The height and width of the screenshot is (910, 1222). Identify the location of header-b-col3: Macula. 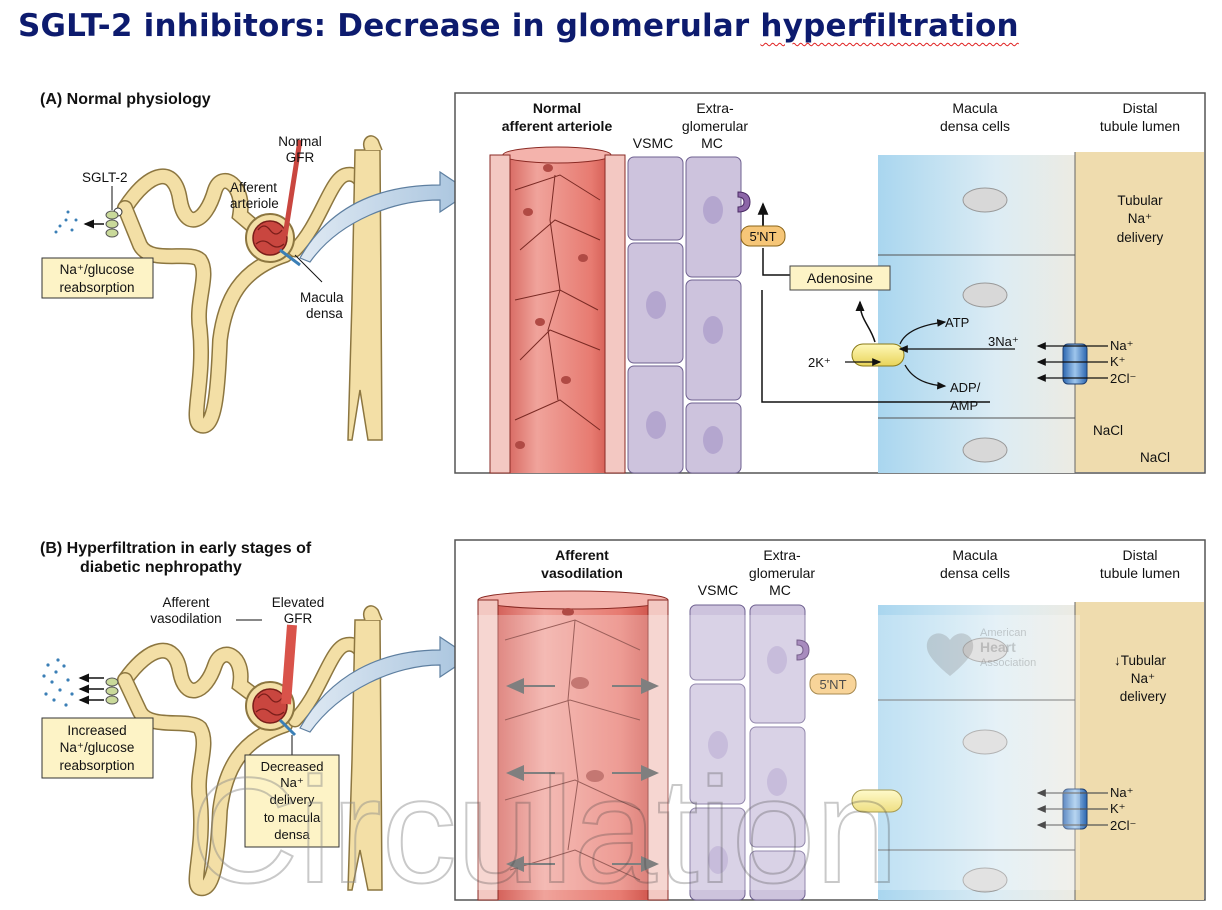
(974, 555).